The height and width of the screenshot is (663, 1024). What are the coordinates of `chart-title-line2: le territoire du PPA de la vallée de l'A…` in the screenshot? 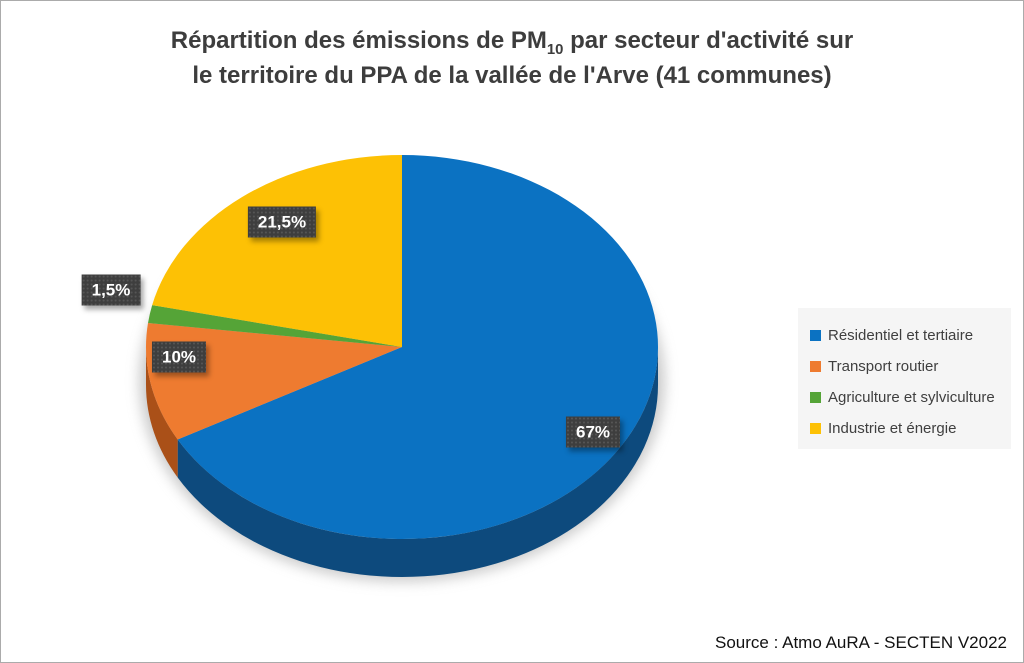 It's located at (512, 75).